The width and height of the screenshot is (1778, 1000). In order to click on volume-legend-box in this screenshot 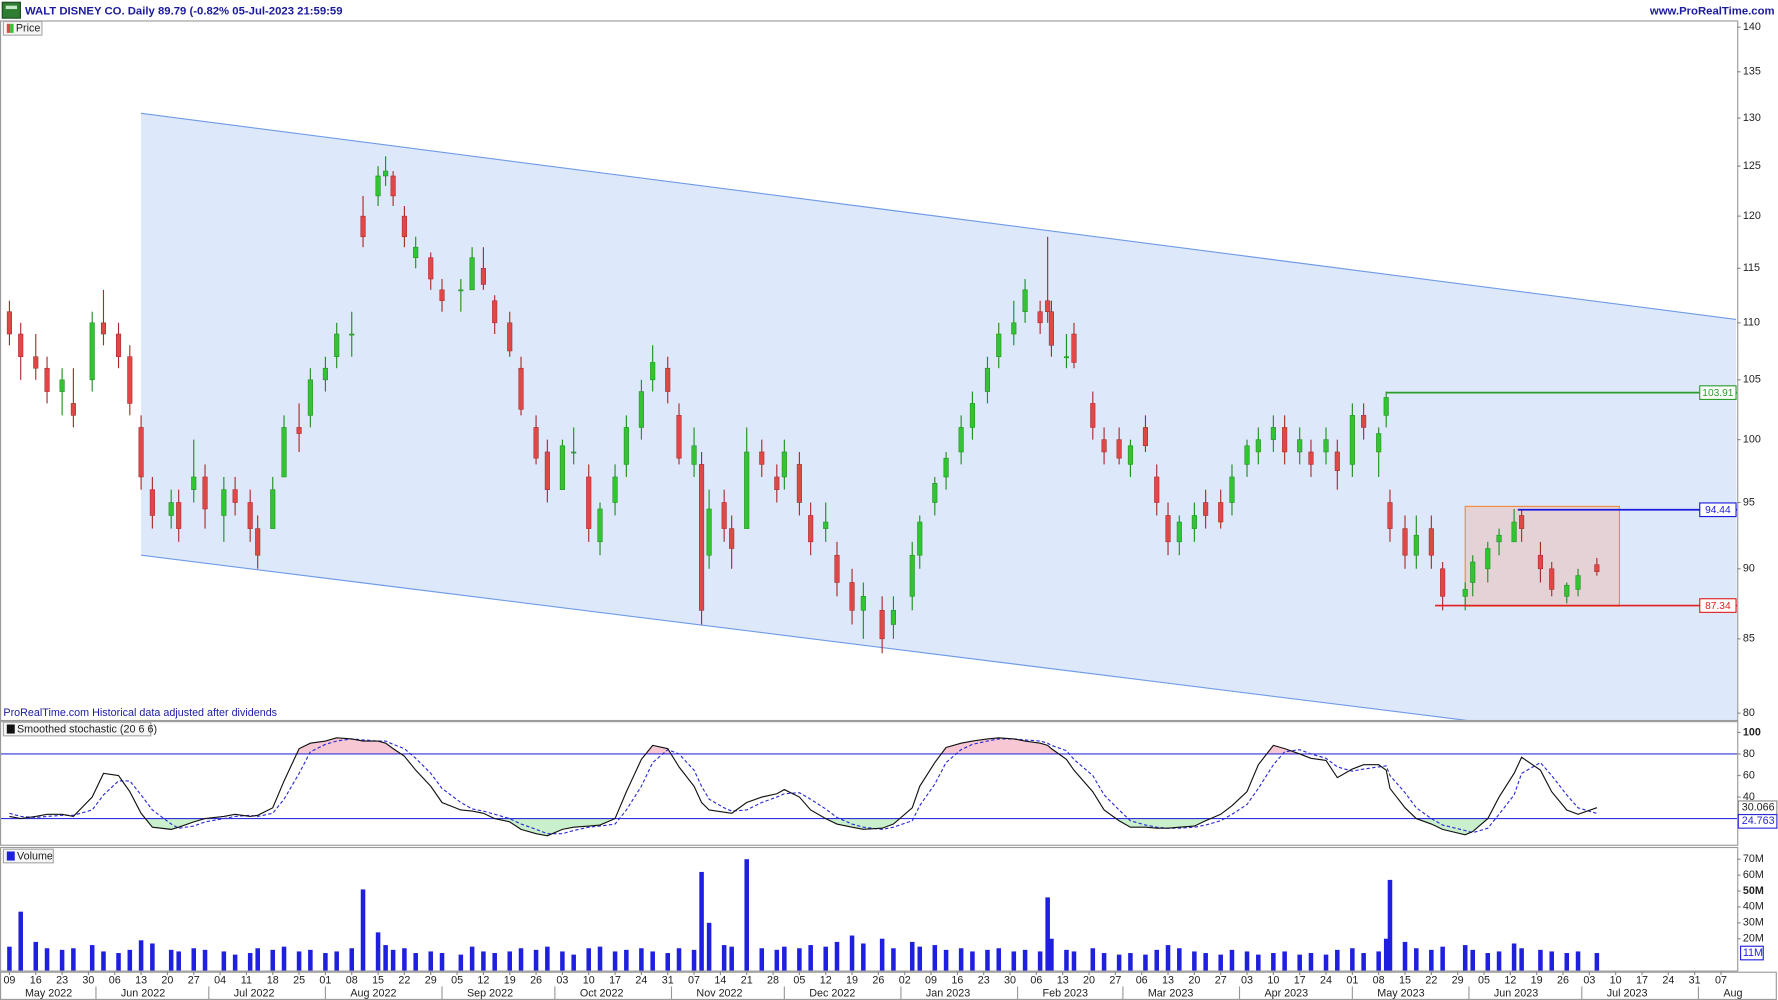, I will do `click(28, 856)`.